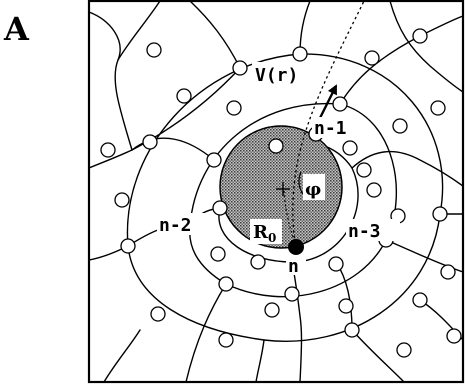 Image resolution: width=465 pixels, height=385 pixels. I want to click on radius-label: R0, so click(264, 233).